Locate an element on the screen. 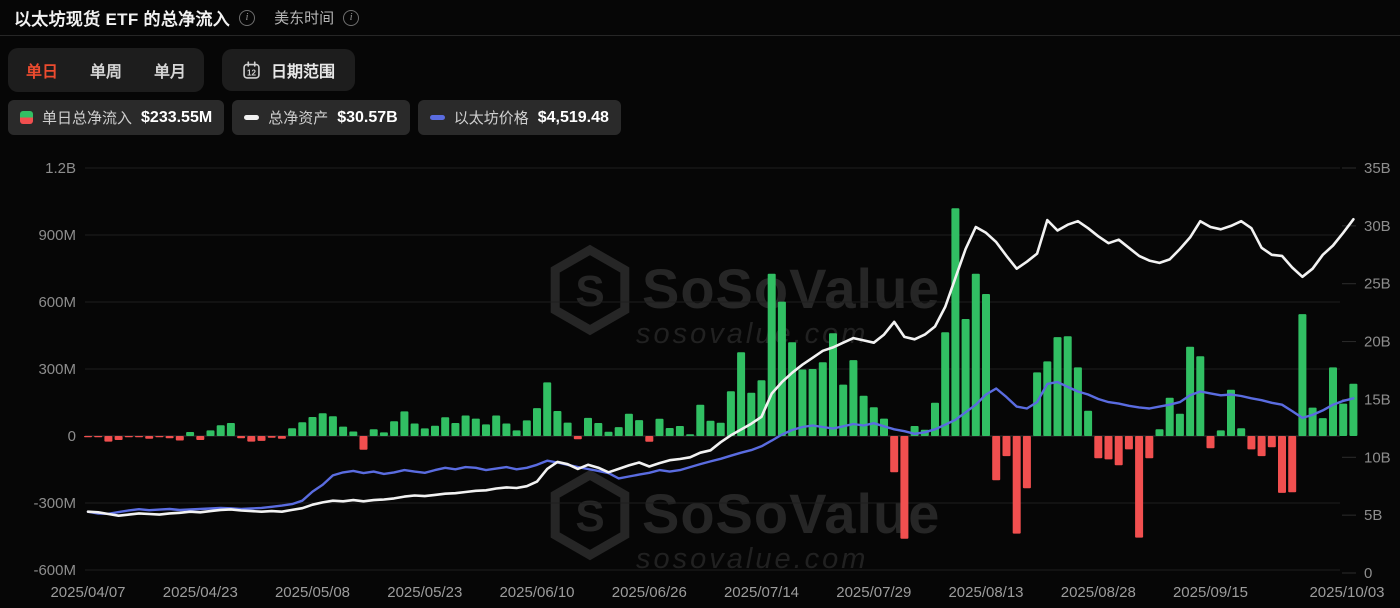 Image resolution: width=1400 pixels, height=608 pixels. tab-weekly: 单周 is located at coordinates (106, 72).